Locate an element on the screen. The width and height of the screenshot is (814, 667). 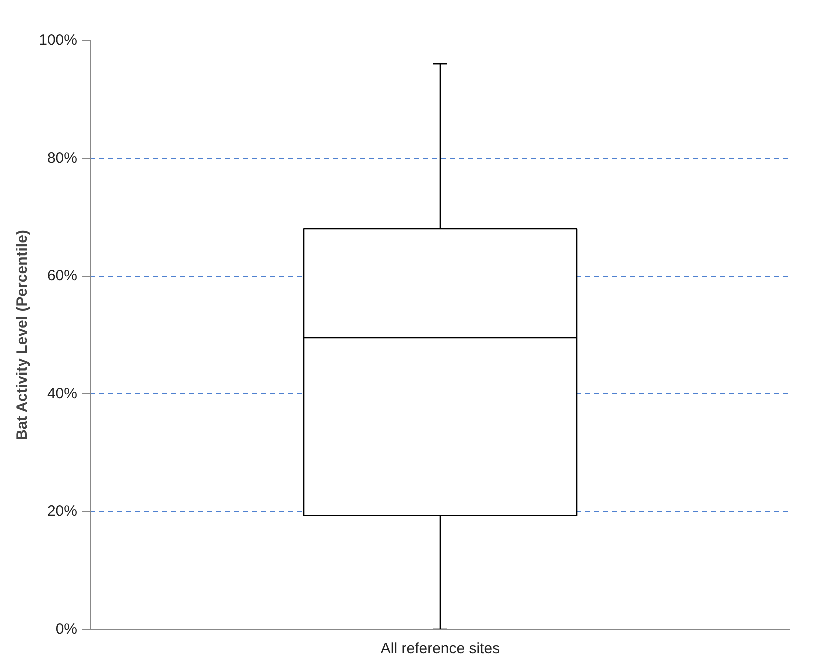
y-tick-label: 60% is located at coordinates (62, 276).